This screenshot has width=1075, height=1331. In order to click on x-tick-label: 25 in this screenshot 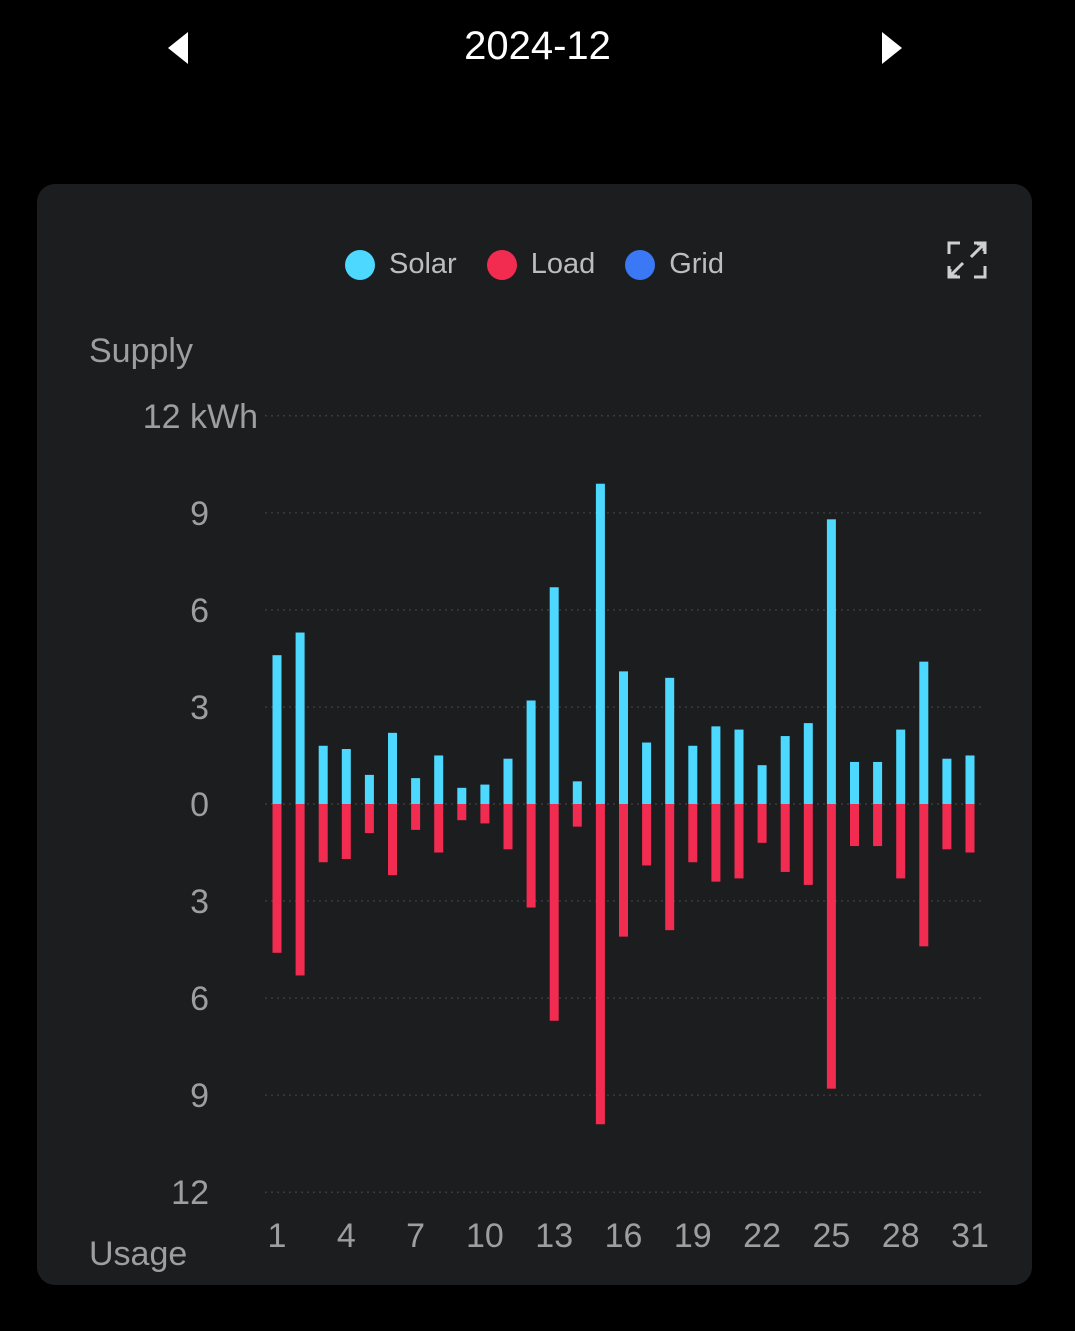, I will do `click(831, 1236)`.